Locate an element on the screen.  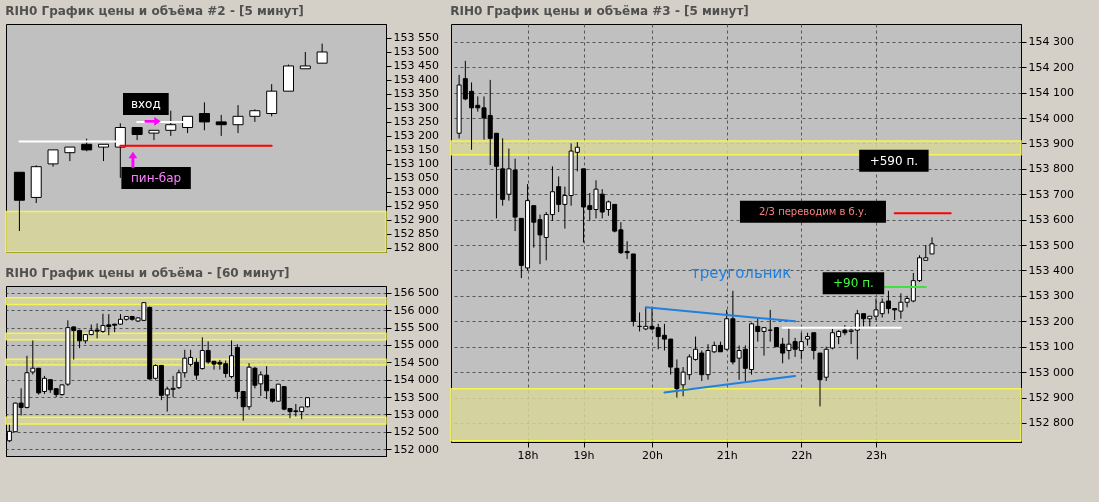
annotation: треугольник is located at coordinates (741, 273).